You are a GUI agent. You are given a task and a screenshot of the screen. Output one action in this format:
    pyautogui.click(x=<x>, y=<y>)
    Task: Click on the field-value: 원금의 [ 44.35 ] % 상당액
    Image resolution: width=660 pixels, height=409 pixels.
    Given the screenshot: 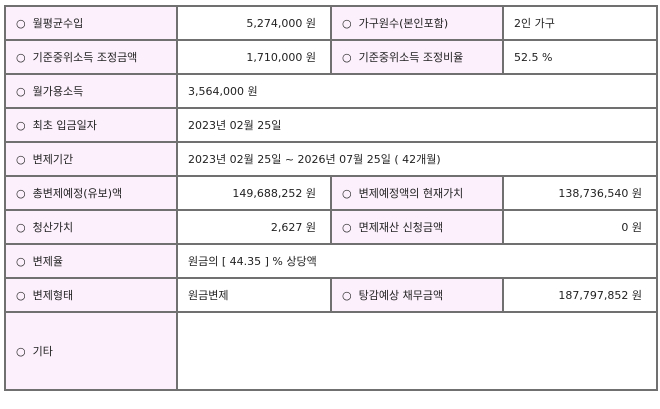 What is the action you would take?
    pyautogui.click(x=417, y=261)
    